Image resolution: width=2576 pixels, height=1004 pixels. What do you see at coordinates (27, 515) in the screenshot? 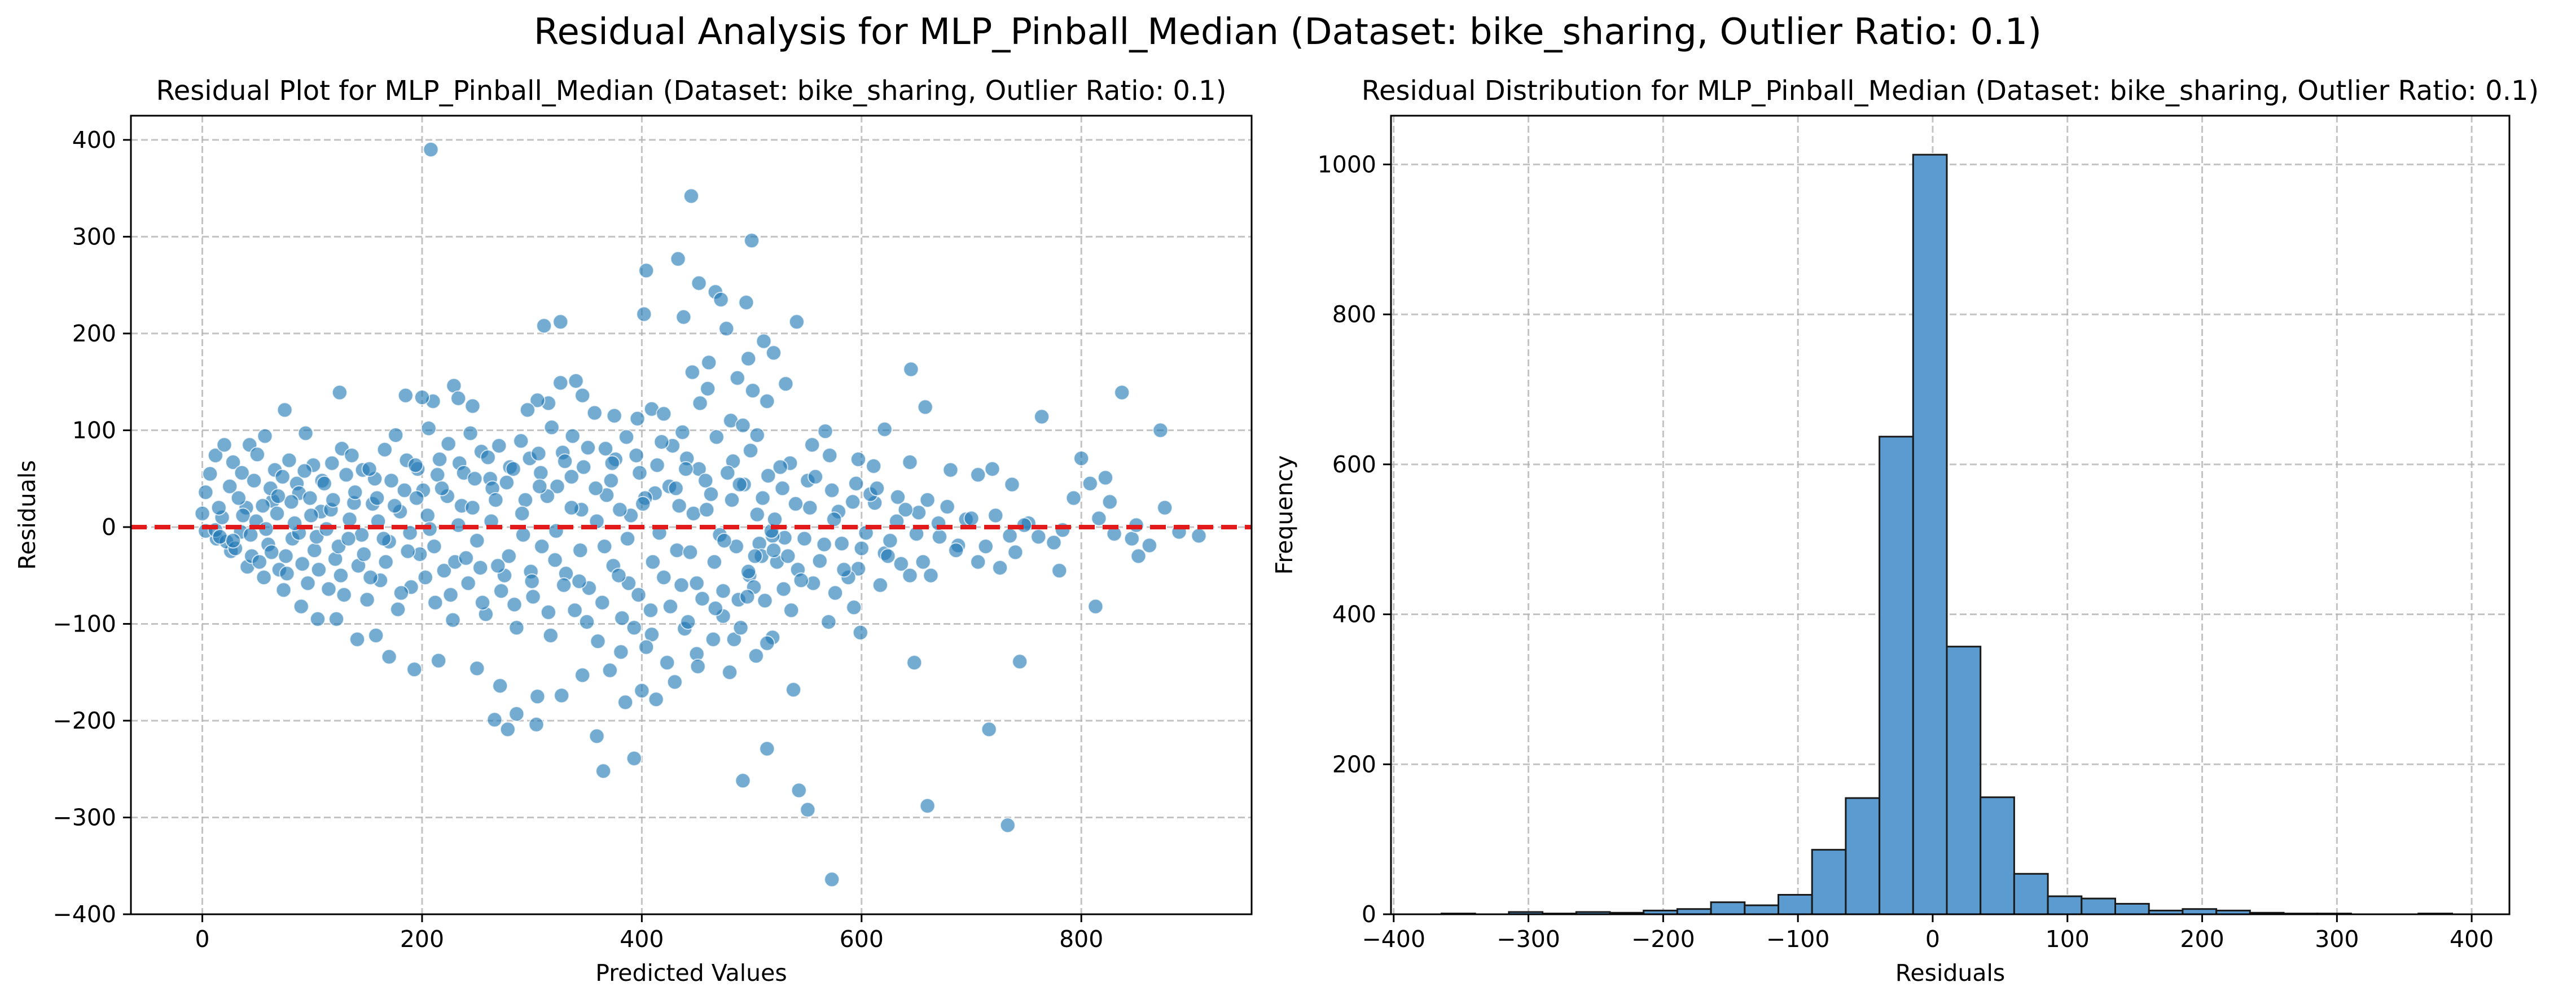
I see `residual-plot-ylabel: Residuals` at bounding box center [27, 515].